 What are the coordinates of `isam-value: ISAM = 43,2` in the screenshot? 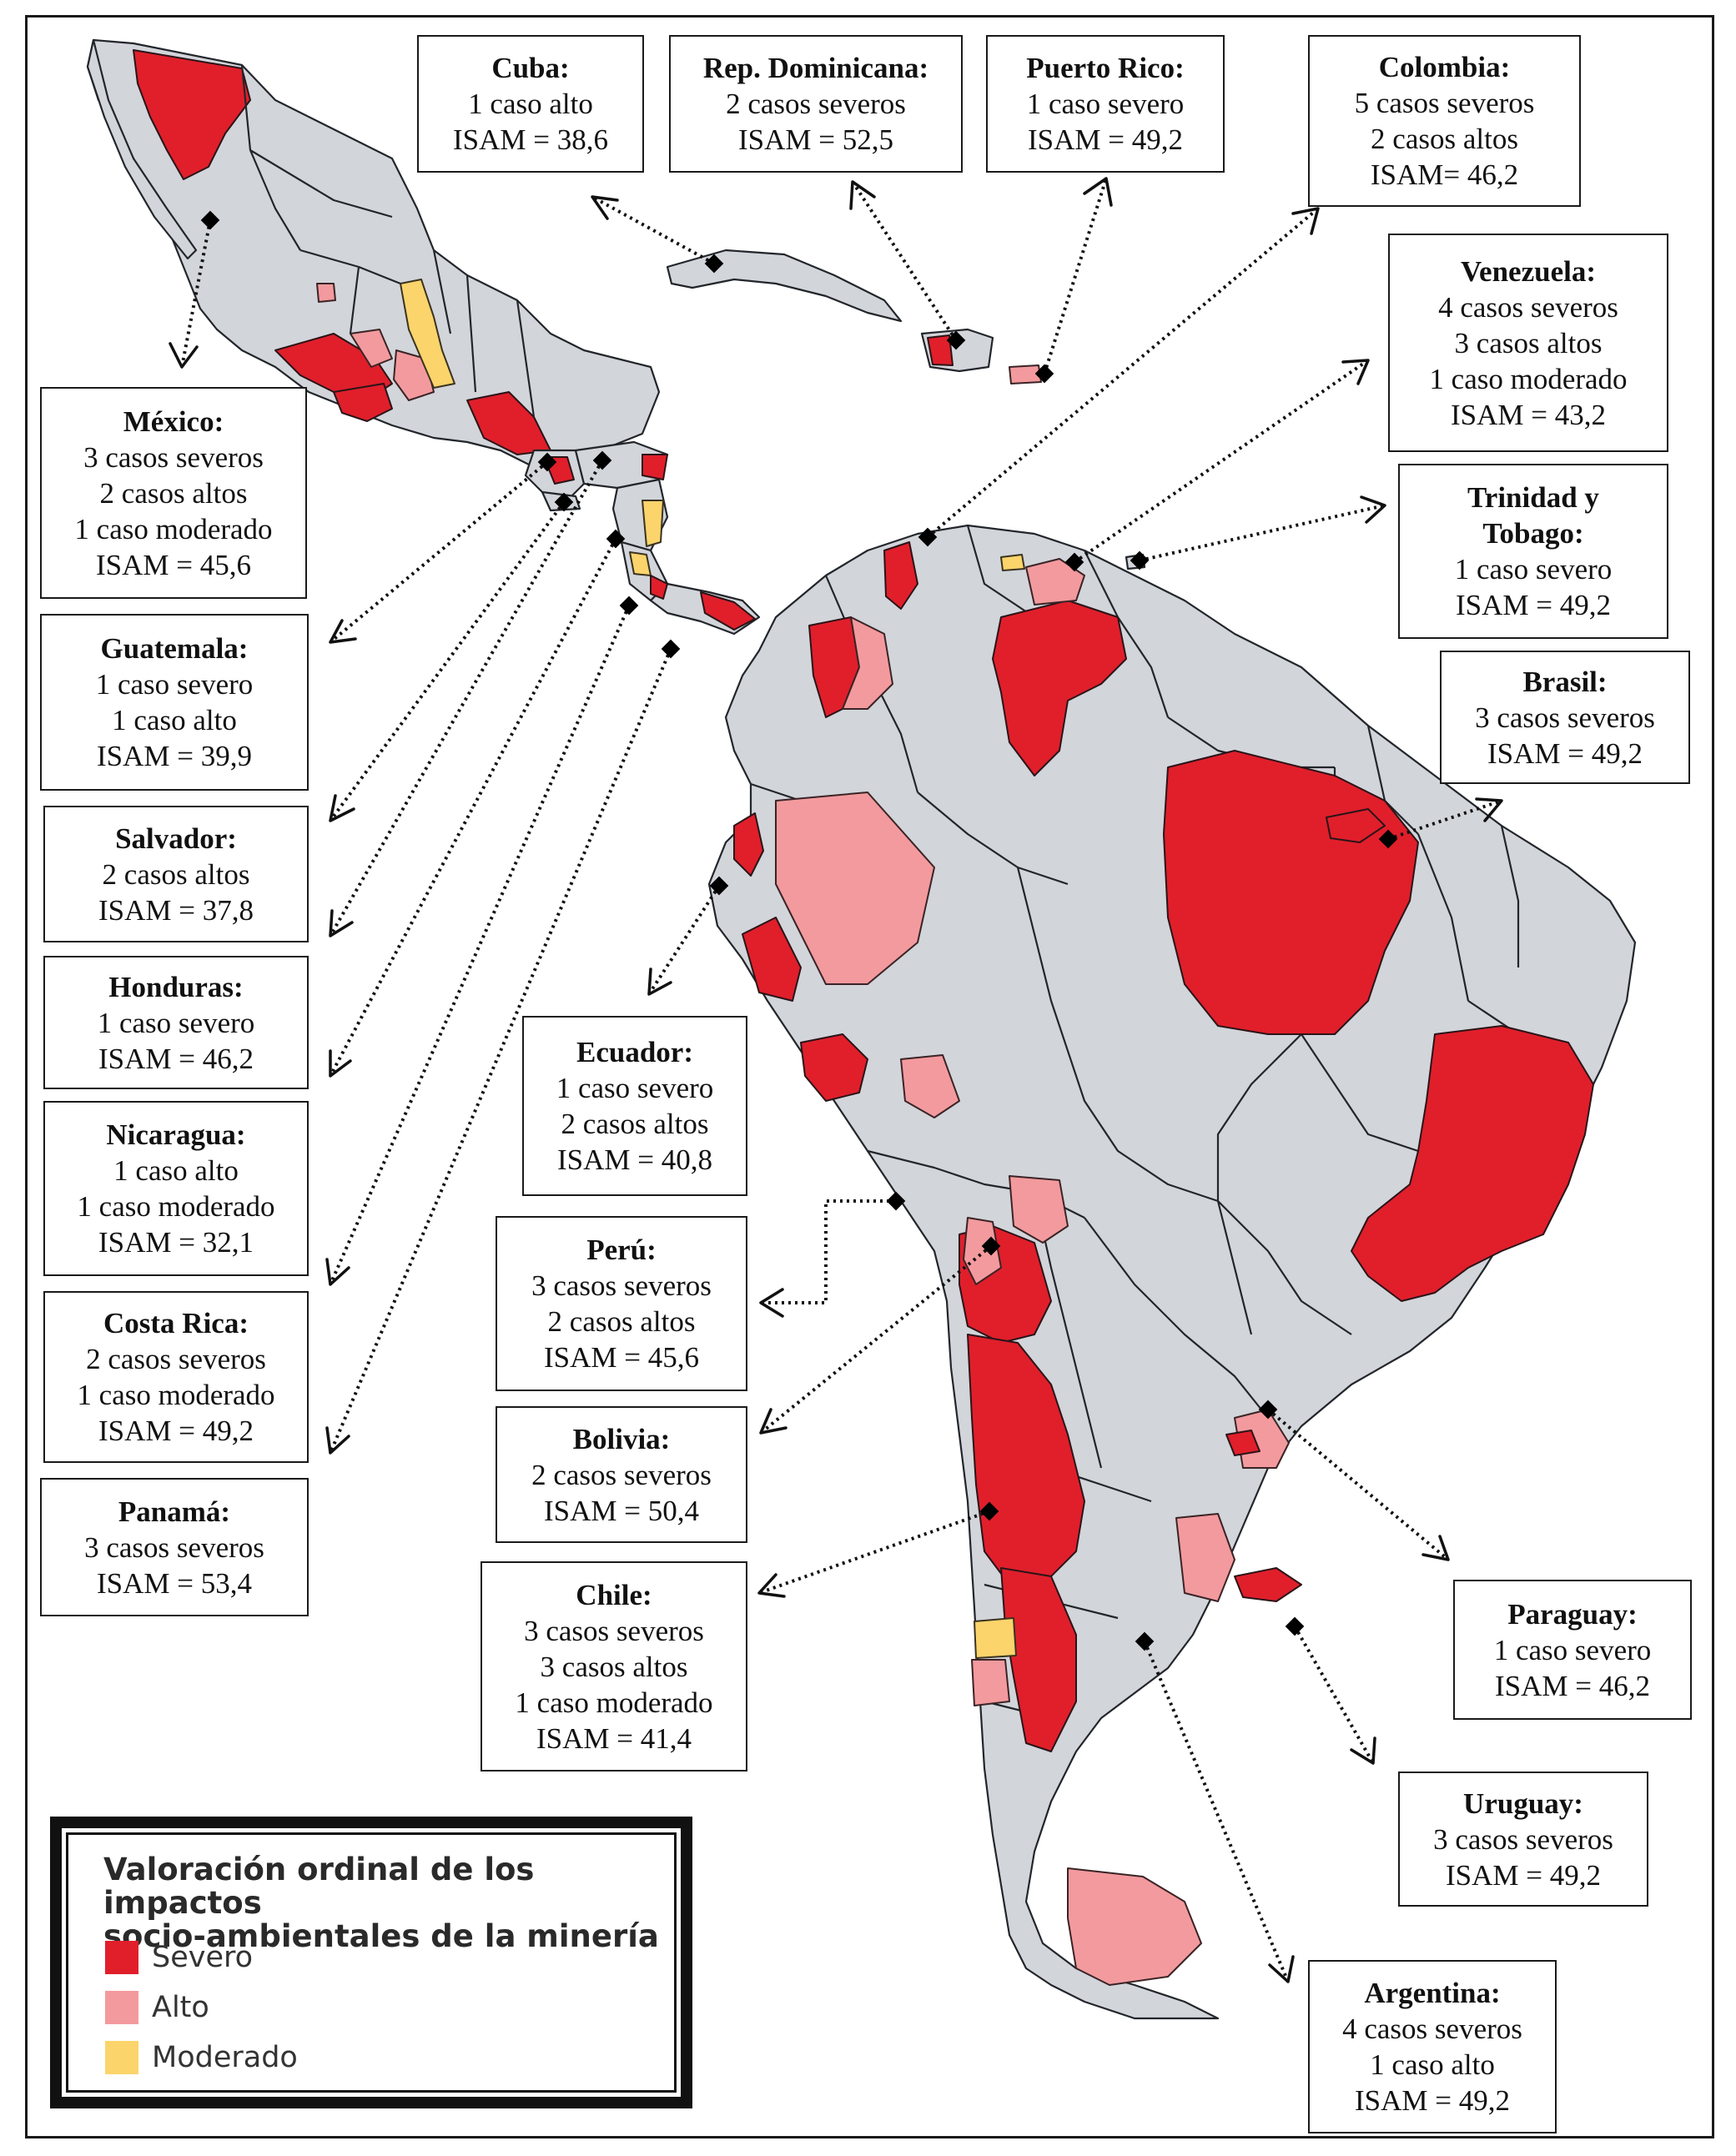 It's located at (1528, 414).